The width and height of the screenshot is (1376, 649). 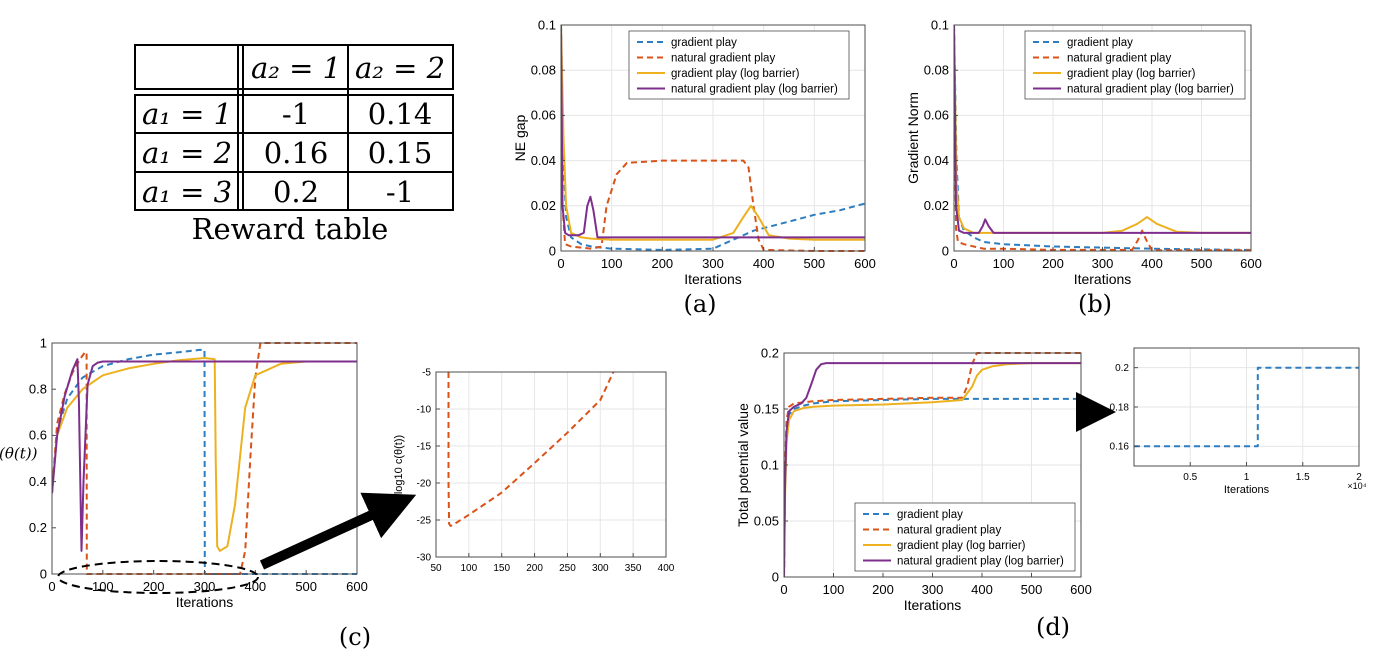 I want to click on y-tick-label: 0.18, so click(x=1120, y=407).